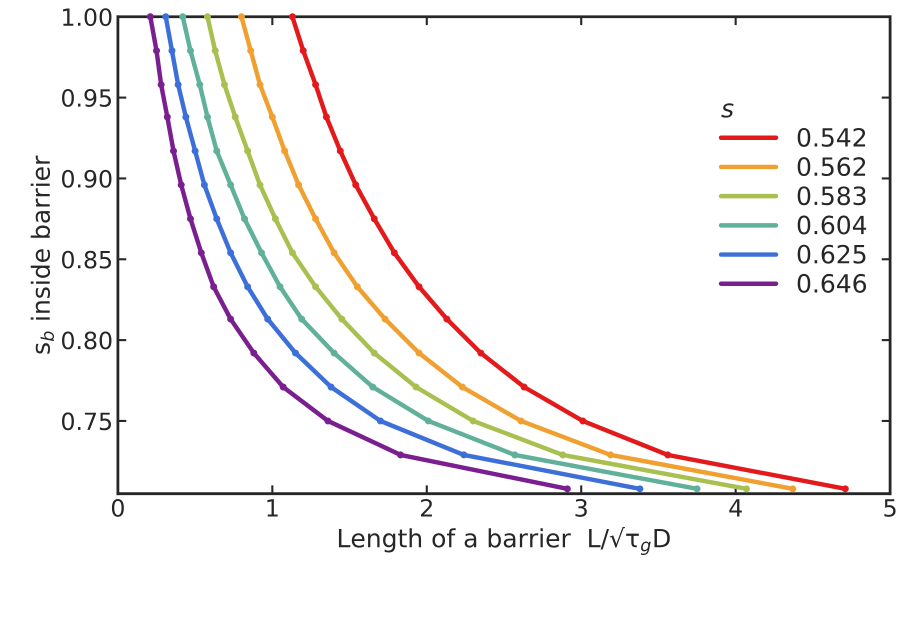 The image size is (900, 621). Describe the element at coordinates (581, 507) in the screenshot. I see `x-tick-label: 3` at that location.